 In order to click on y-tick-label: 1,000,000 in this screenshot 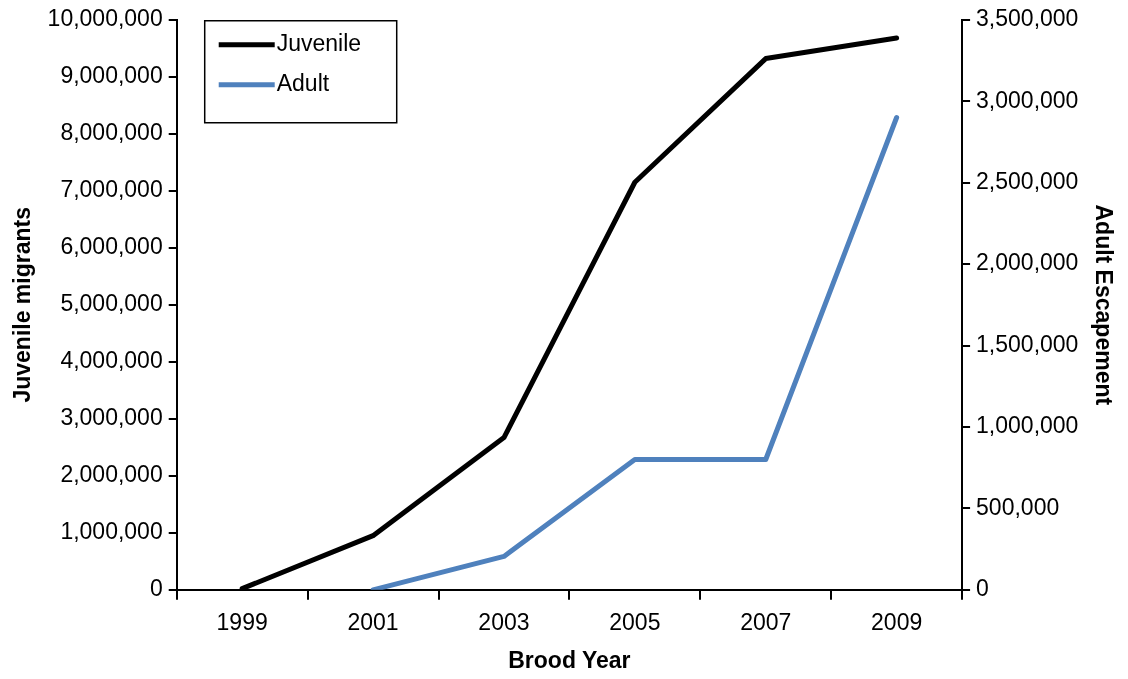, I will do `click(111, 531)`.